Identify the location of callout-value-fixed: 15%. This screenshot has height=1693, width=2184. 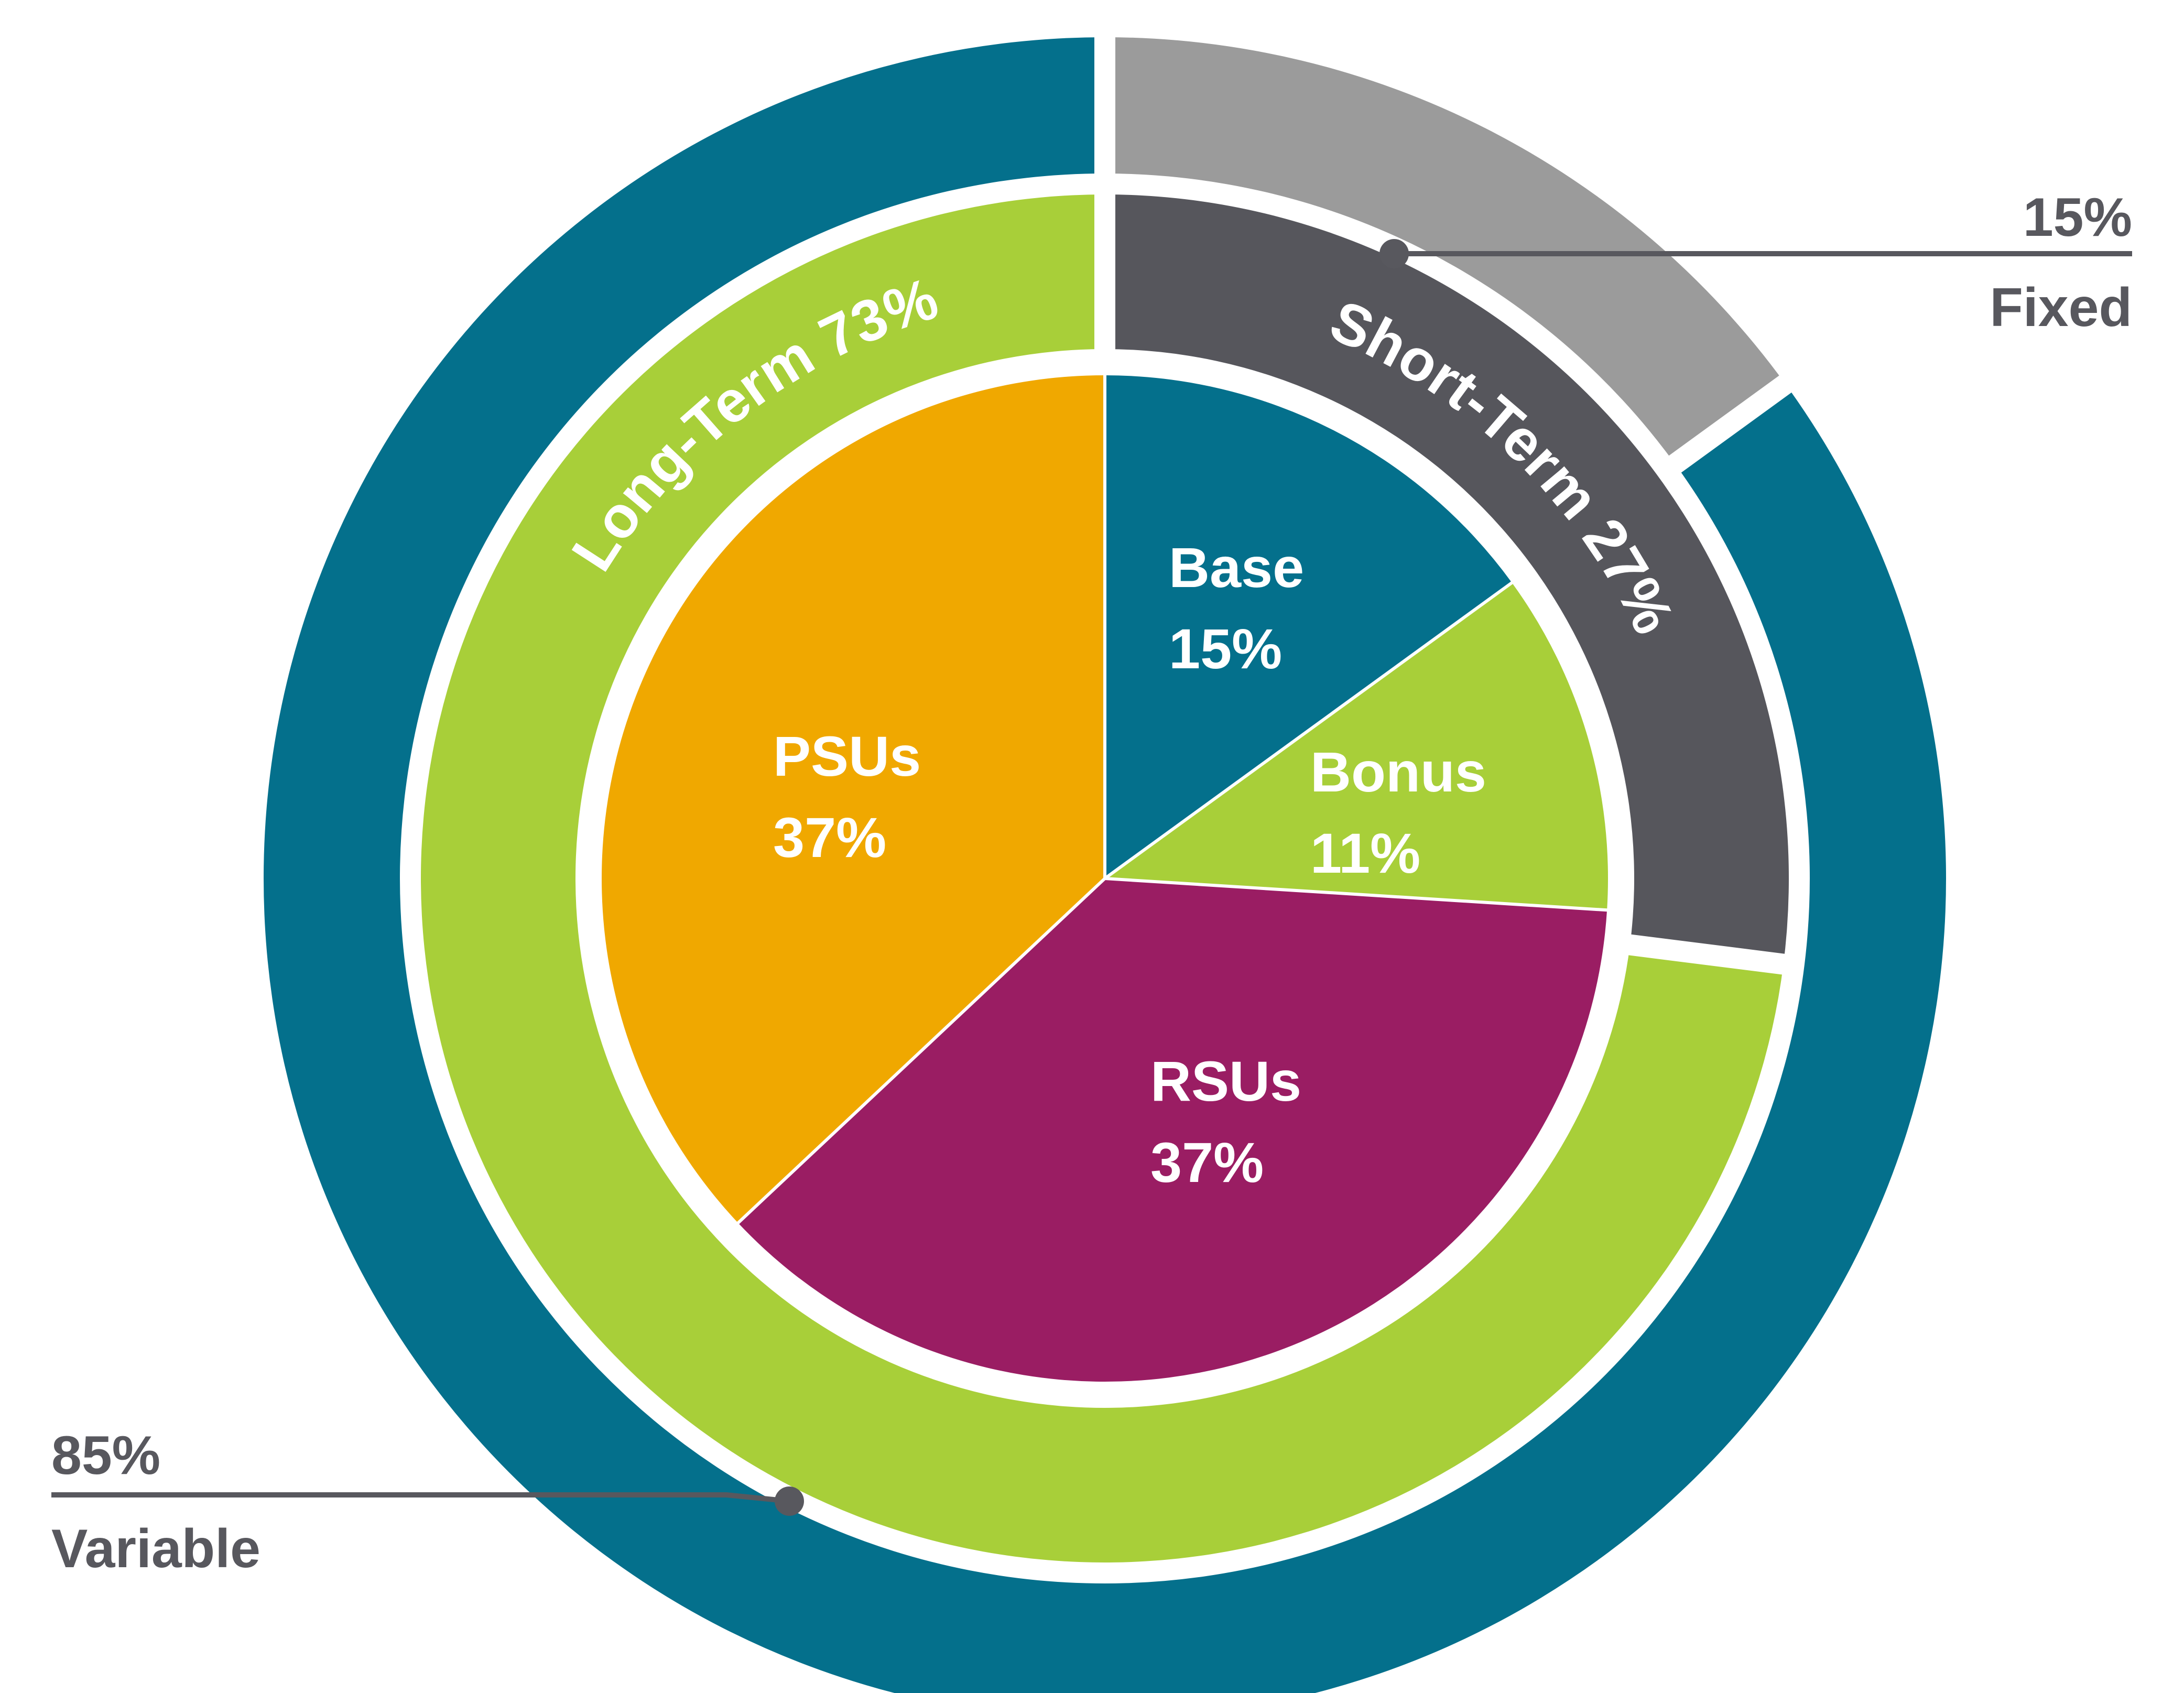
(2077, 217).